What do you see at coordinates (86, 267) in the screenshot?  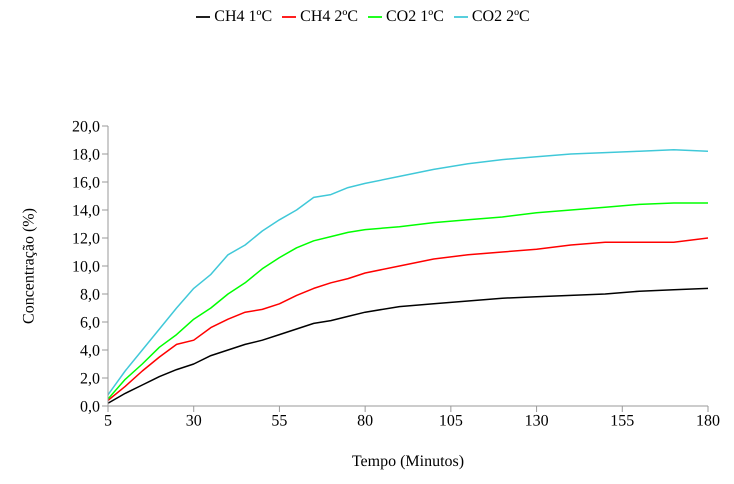 I see `y-tick-label: 10,0` at bounding box center [86, 267].